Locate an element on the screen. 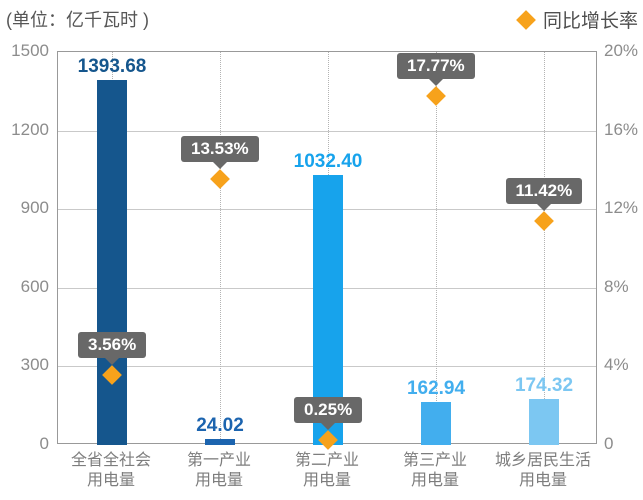 The width and height of the screenshot is (643, 500). right-axis-tick-0: 0 is located at coordinates (609, 443).